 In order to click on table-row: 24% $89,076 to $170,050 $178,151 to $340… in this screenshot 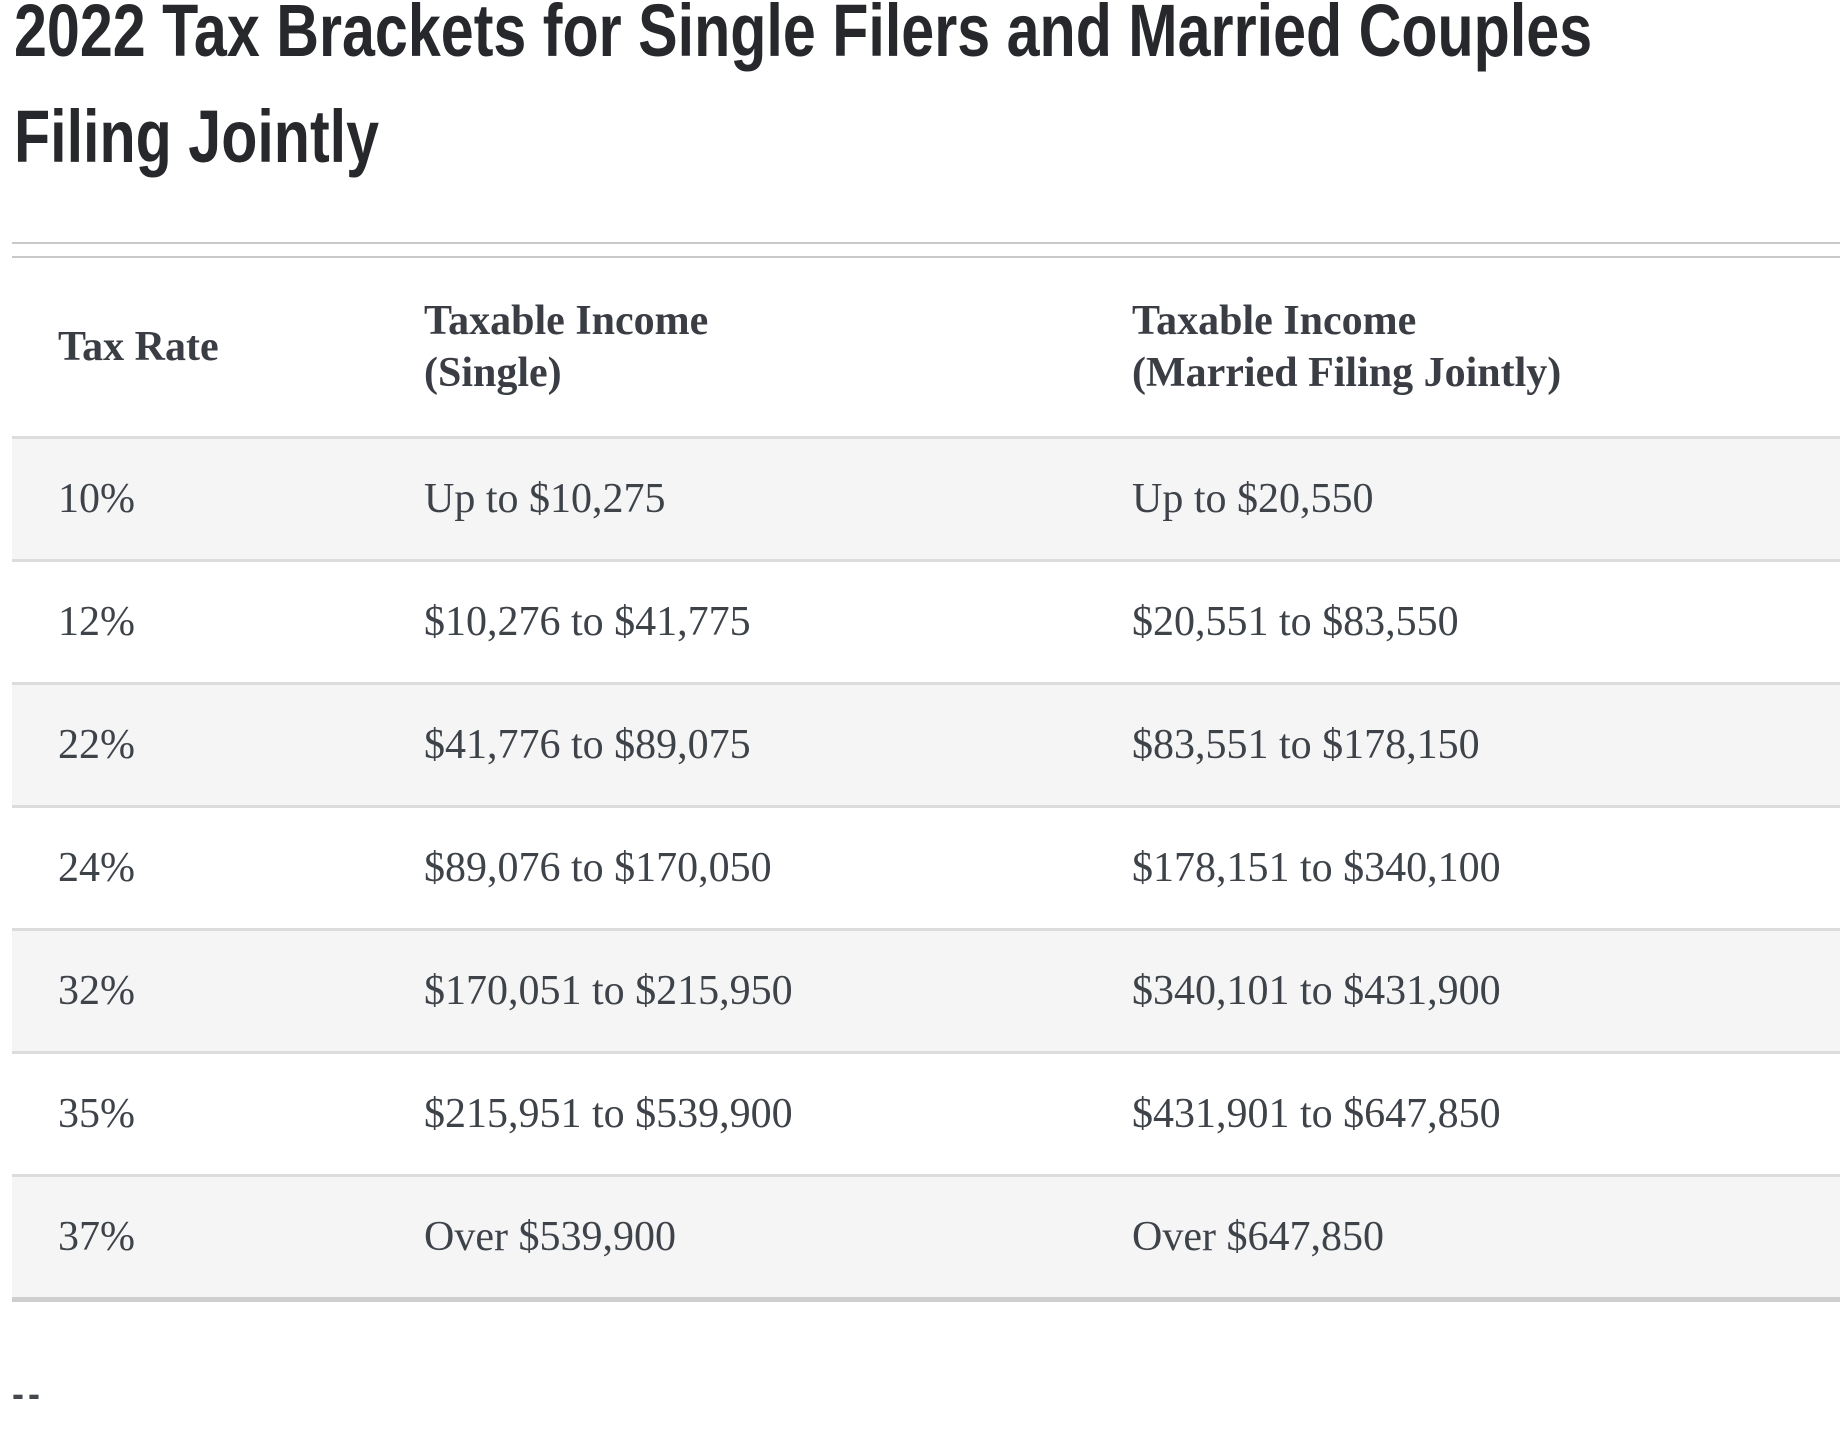, I will do `click(926, 866)`.